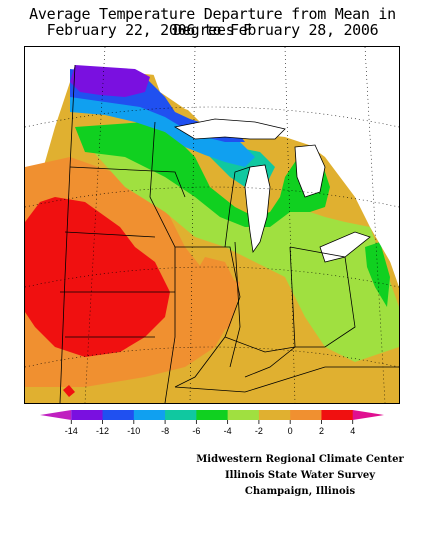 Image resolution: width=425 pixels, height=550 pixels. I want to click on credit-agency: Illinois State Water Survey, so click(300, 475).